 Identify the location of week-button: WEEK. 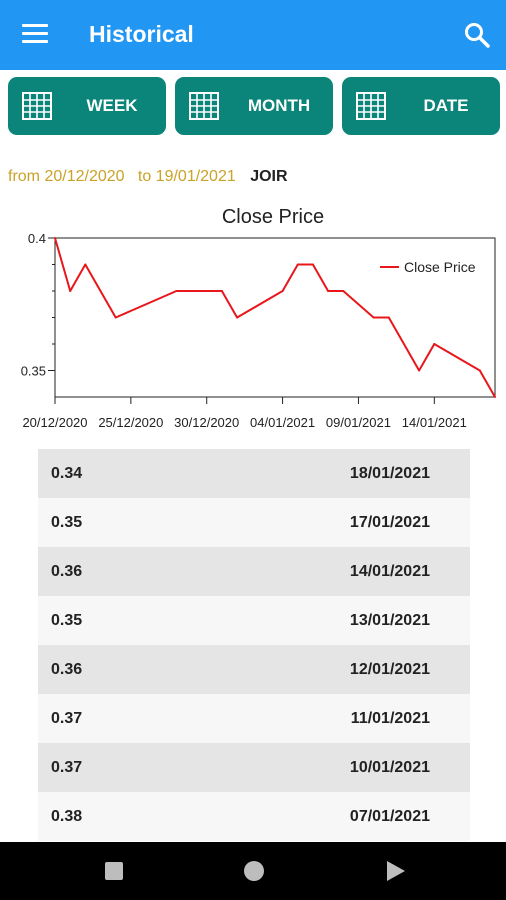
(87, 106).